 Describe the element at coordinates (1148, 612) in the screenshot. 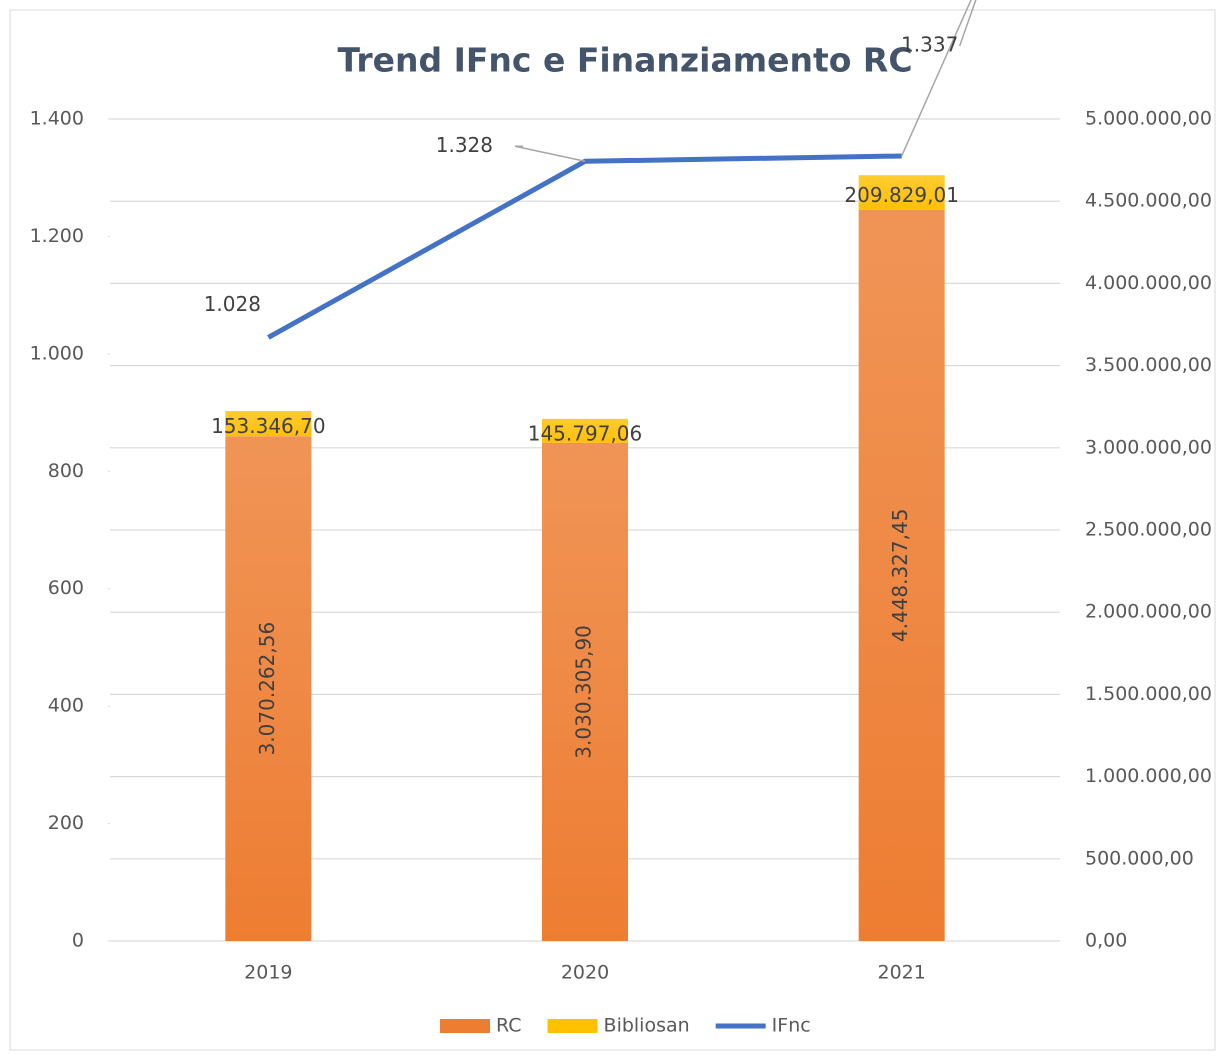

I see `y2-tick-label: 2.000.000,00` at that location.